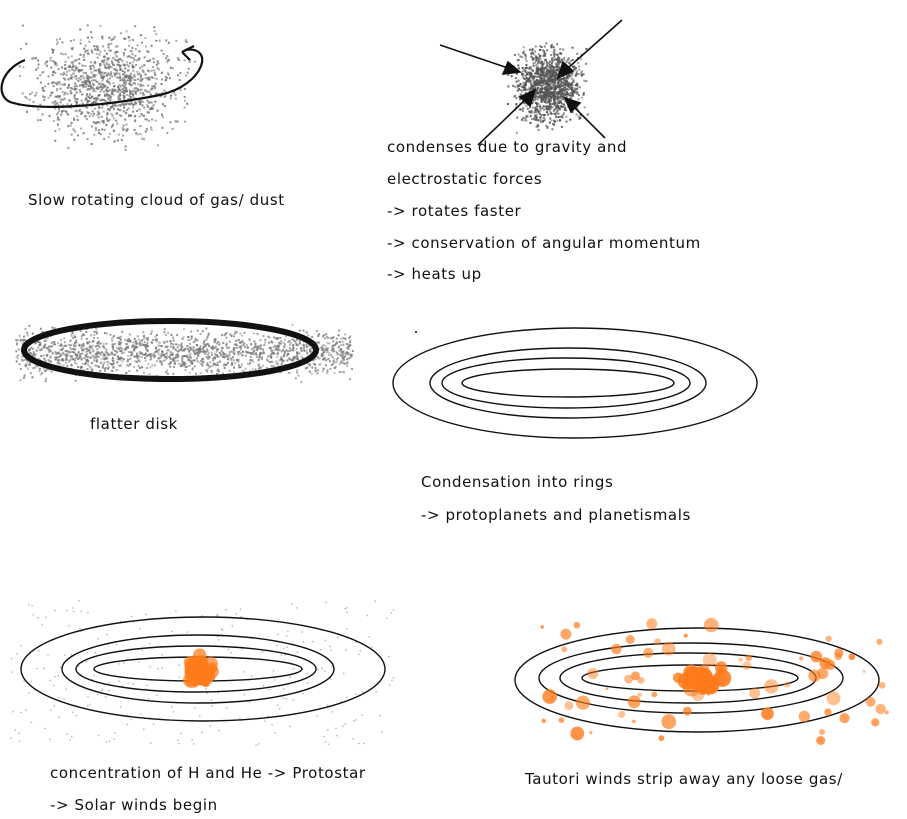  Describe the element at coordinates (434, 274) in the screenshot. I see `caption-condense-5: -> heats up` at that location.